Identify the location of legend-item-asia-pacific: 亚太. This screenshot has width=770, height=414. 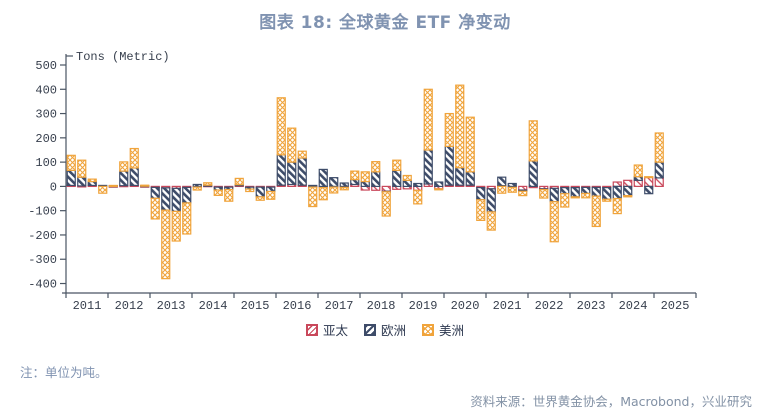
(326, 329).